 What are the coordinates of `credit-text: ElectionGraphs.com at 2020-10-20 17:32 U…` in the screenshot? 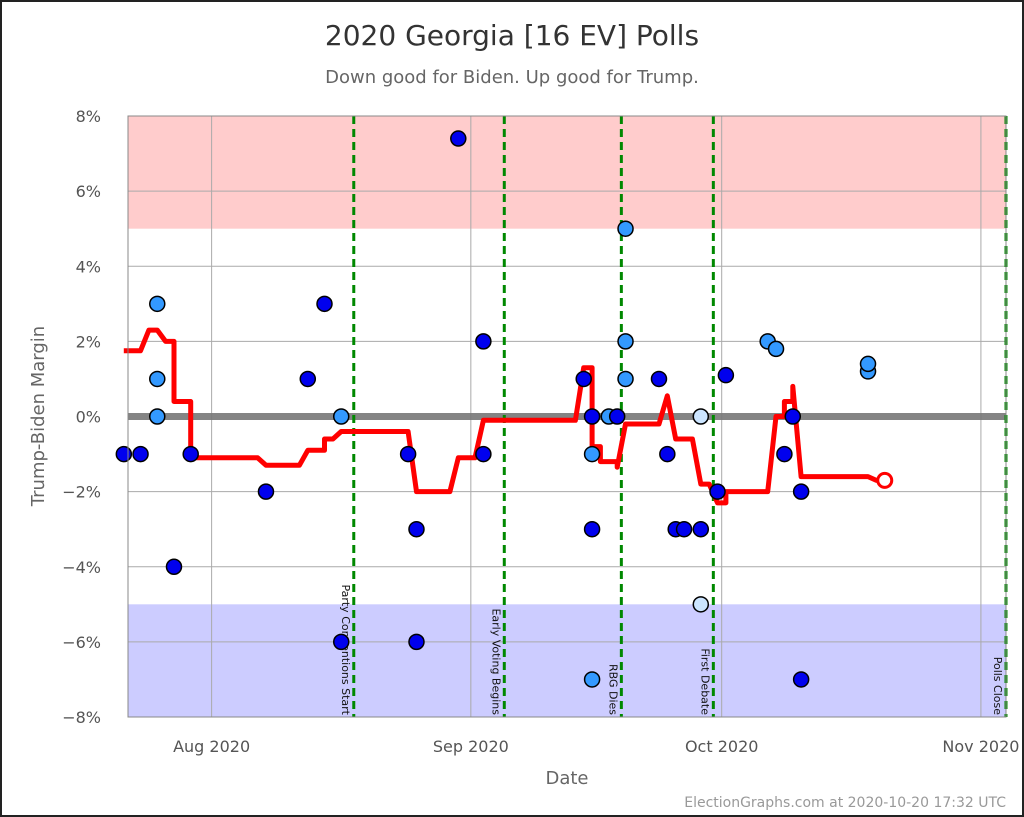 It's located at (845, 803).